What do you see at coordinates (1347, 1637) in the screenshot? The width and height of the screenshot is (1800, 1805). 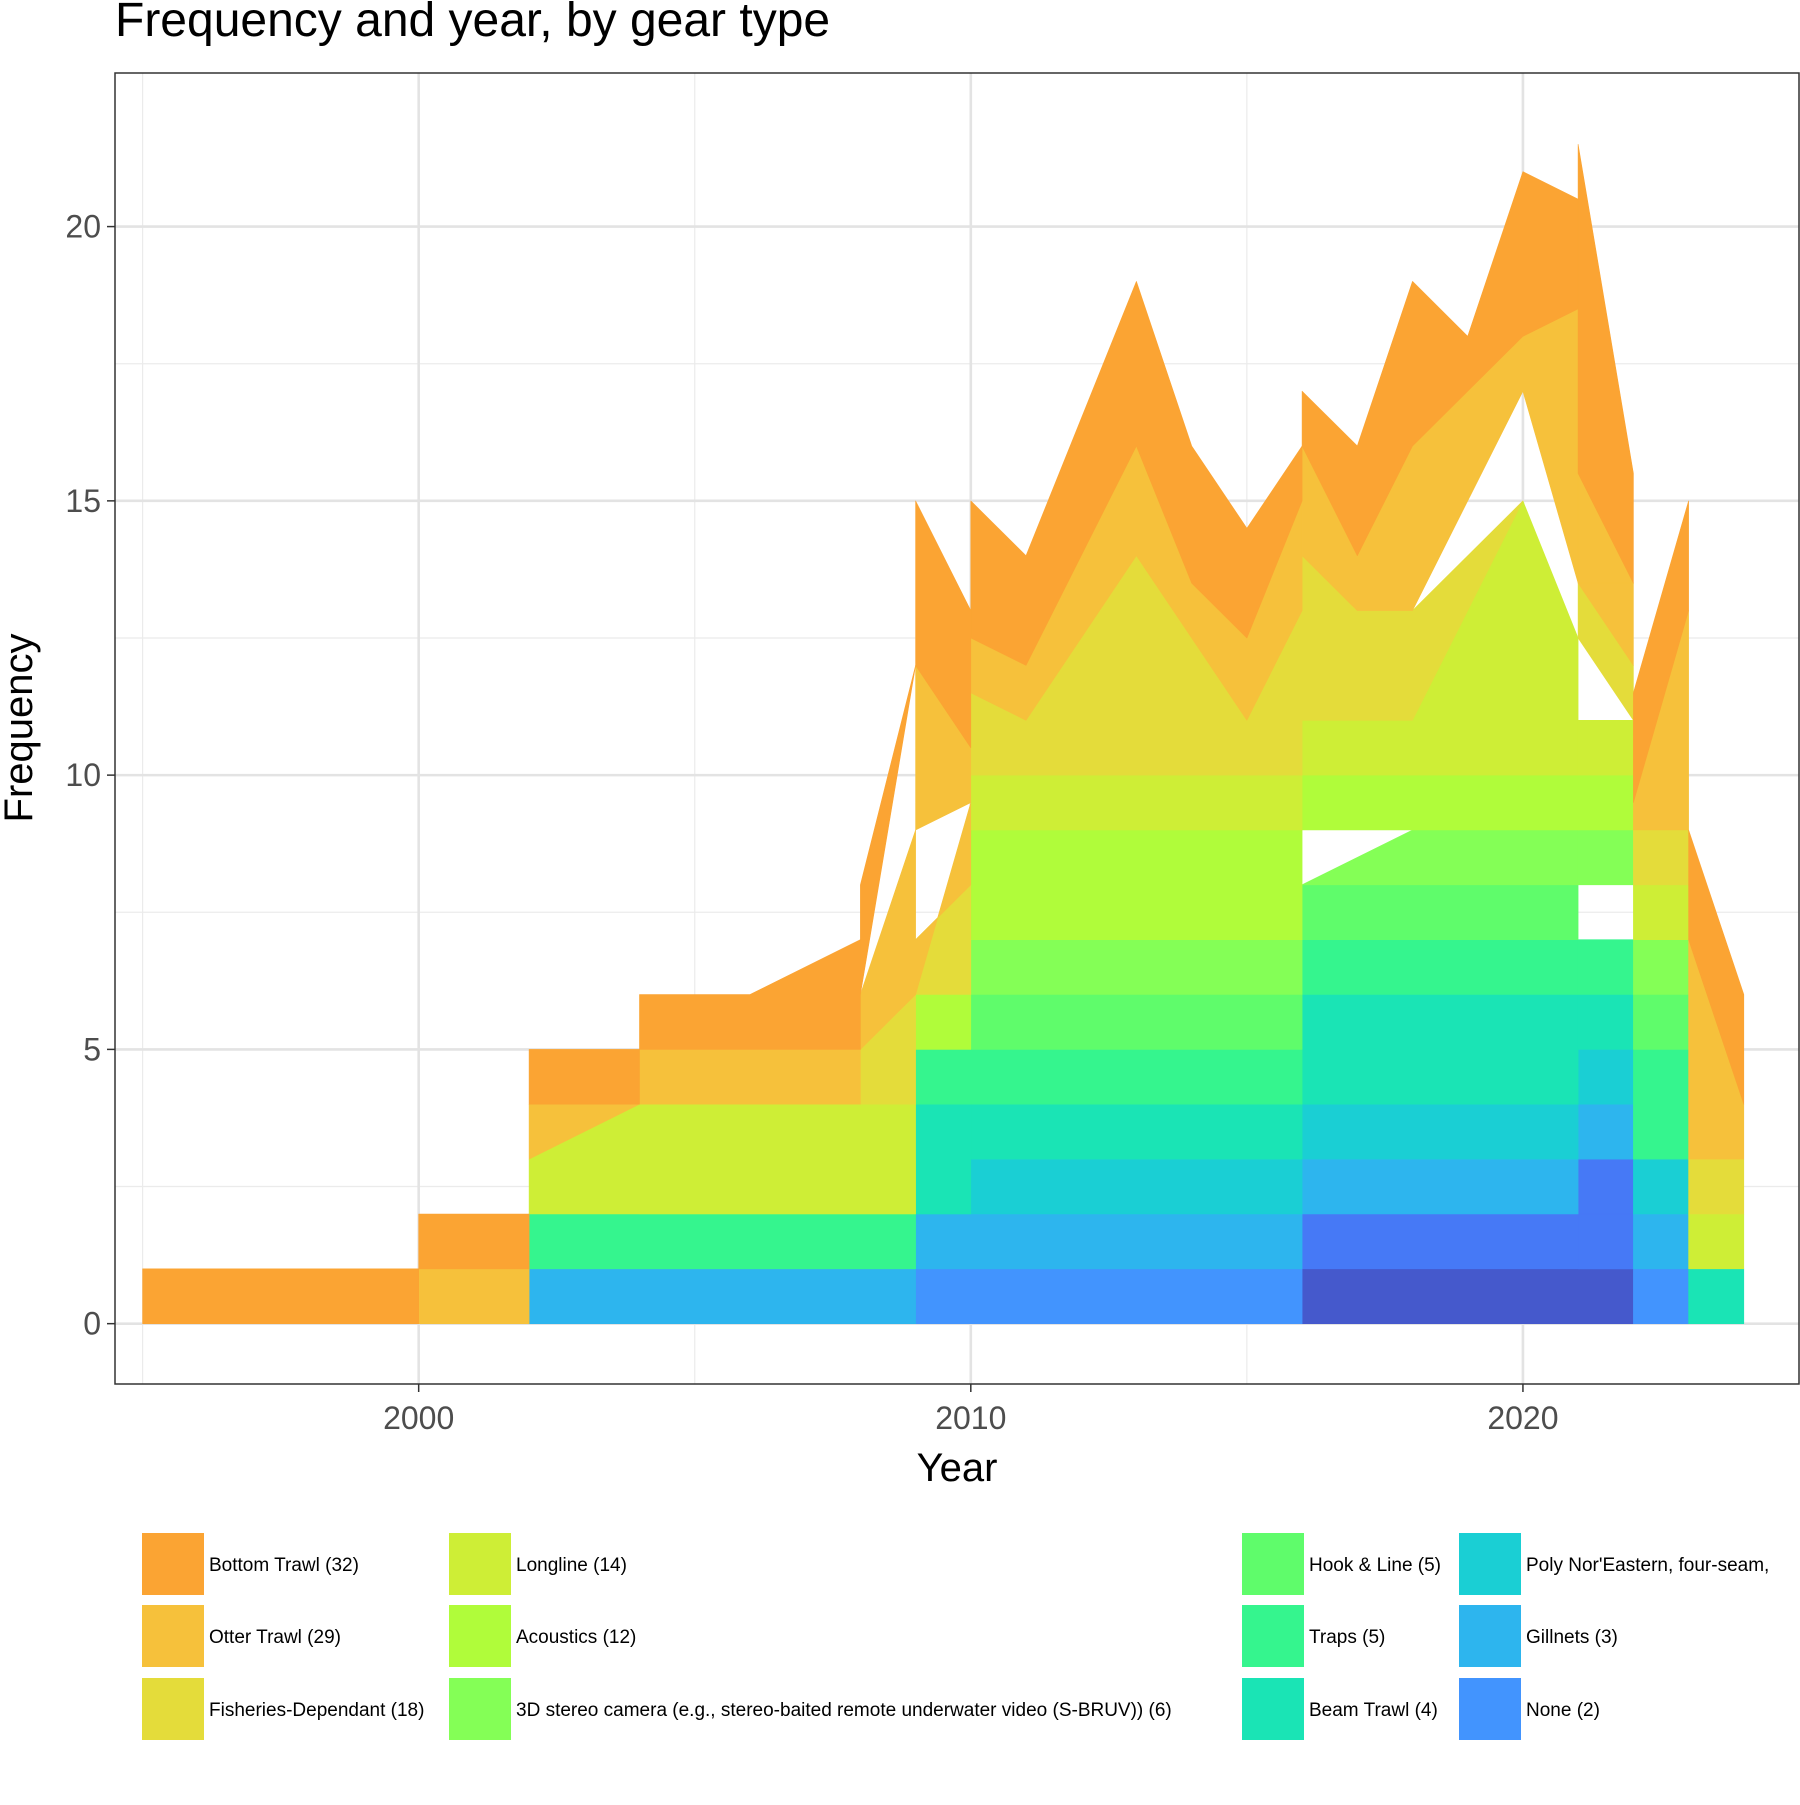 I see `legend-label: Traps (5)` at bounding box center [1347, 1637].